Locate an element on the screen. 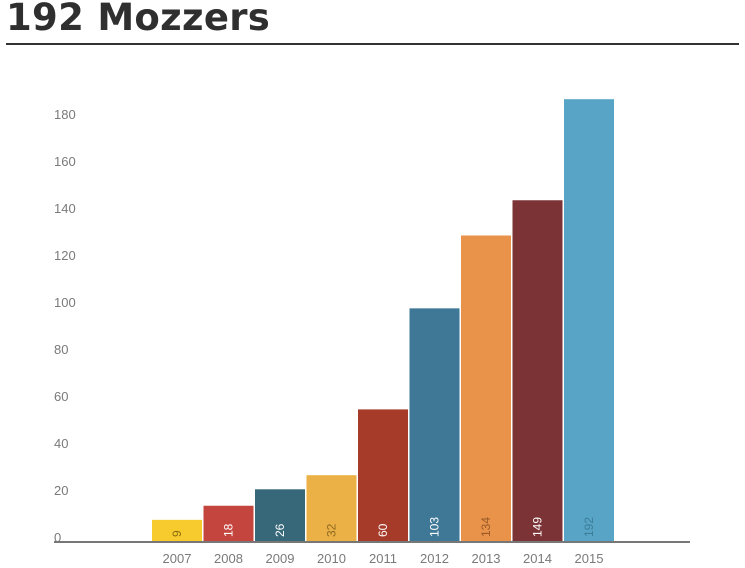  y-tick-label: 140 is located at coordinates (65, 208).